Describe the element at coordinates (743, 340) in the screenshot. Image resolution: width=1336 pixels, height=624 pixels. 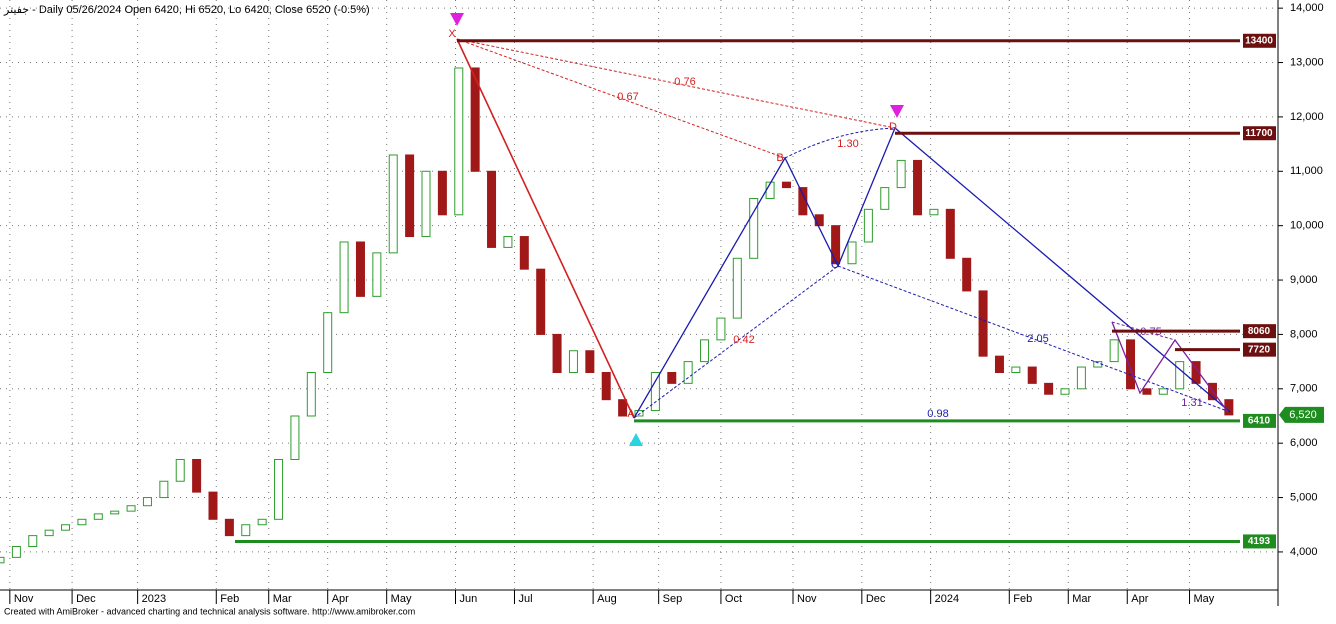
I see `ratio: 0.42` at that location.